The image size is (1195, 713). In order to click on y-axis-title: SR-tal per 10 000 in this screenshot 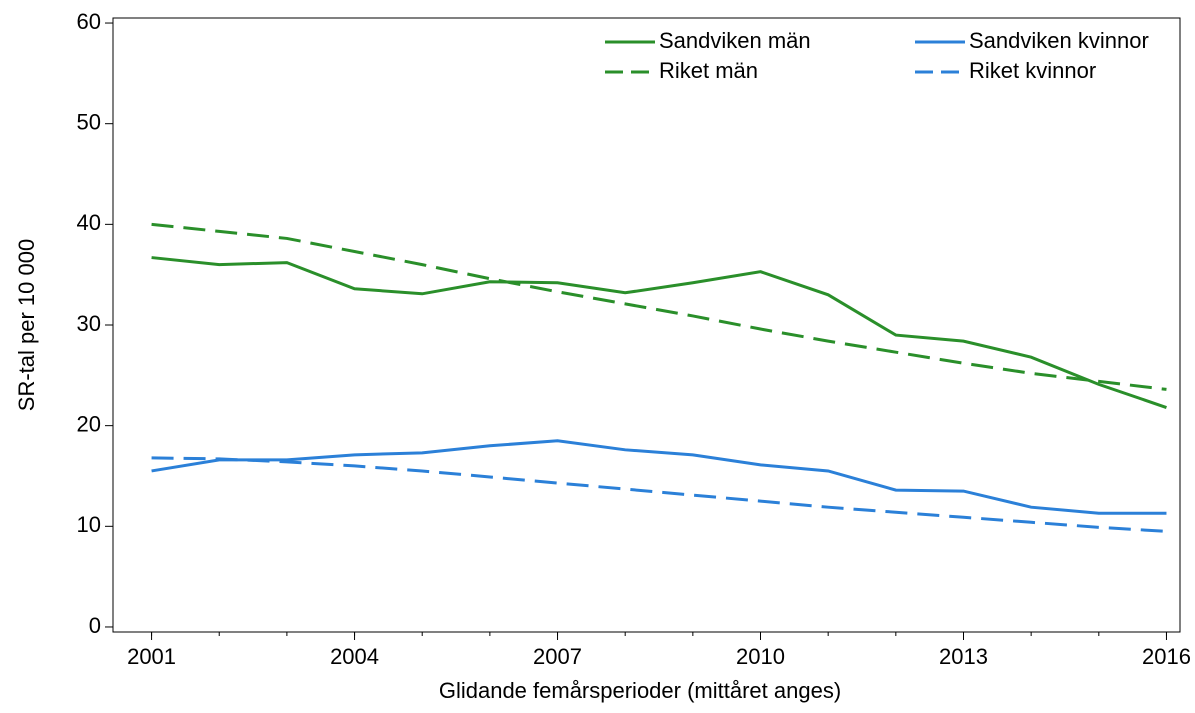, I will do `click(26, 325)`.